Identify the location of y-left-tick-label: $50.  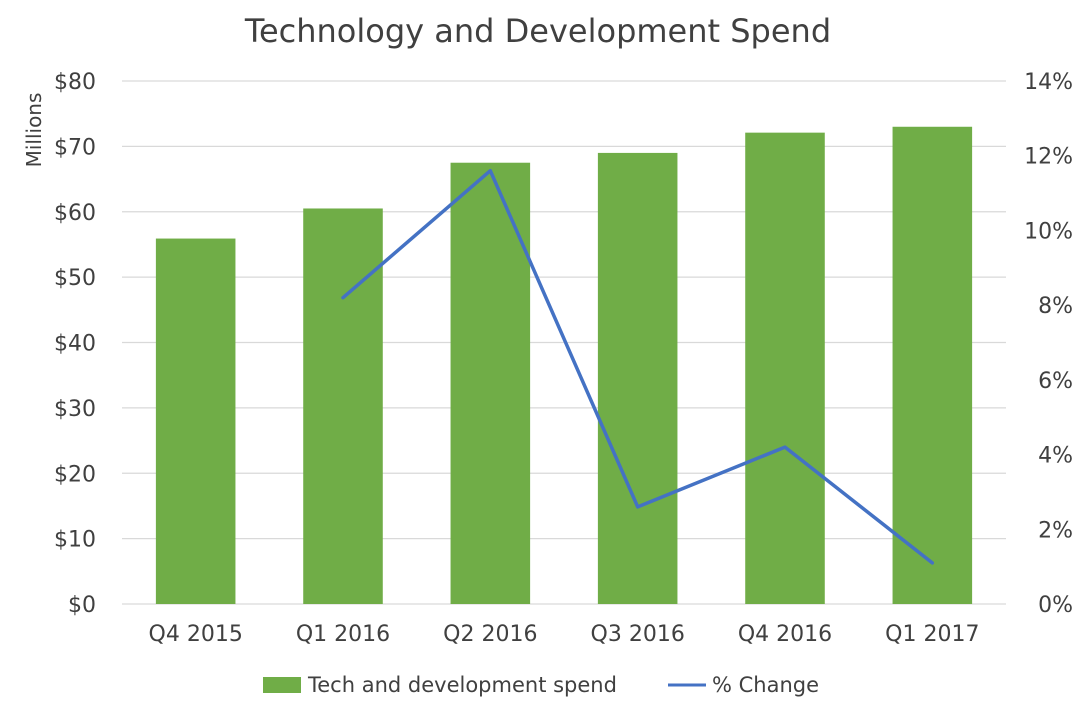
(75, 278).